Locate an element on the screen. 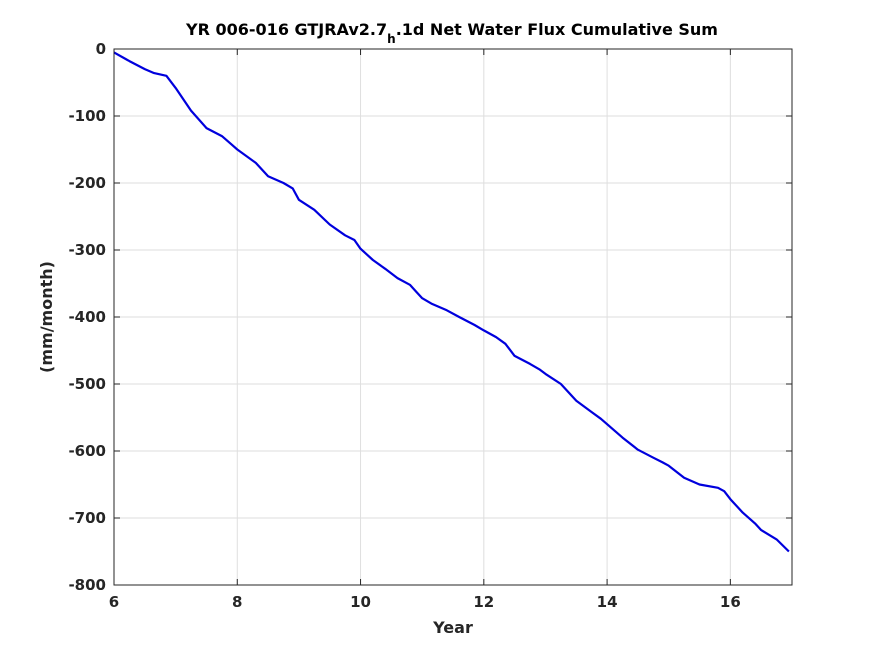  y-tick-label: -800 is located at coordinates (87, 585).